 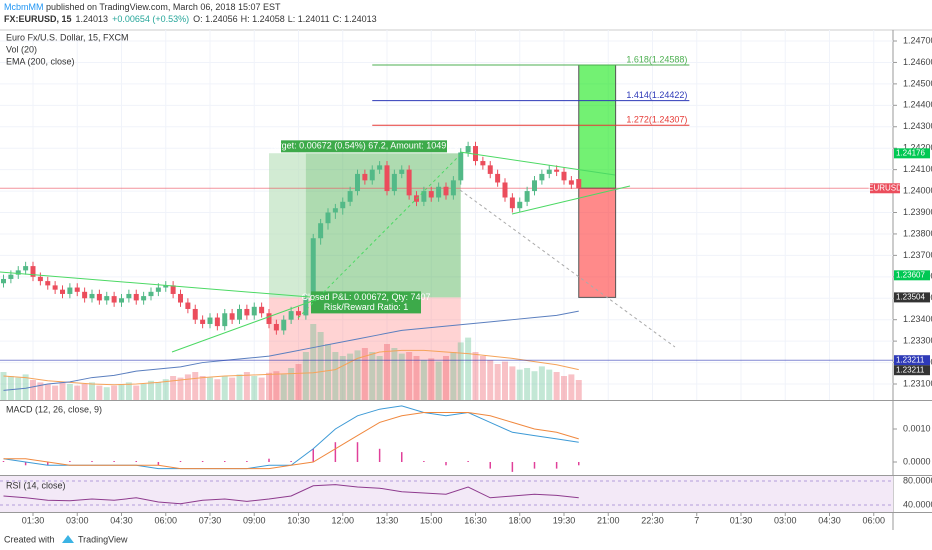 I want to click on fib-label: 1.414(1.24422), so click(x=656, y=95).